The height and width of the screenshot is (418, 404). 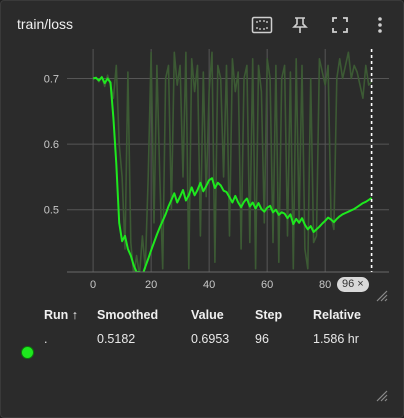 I want to click on sort-arrow-icon: ↑, so click(x=75, y=315).